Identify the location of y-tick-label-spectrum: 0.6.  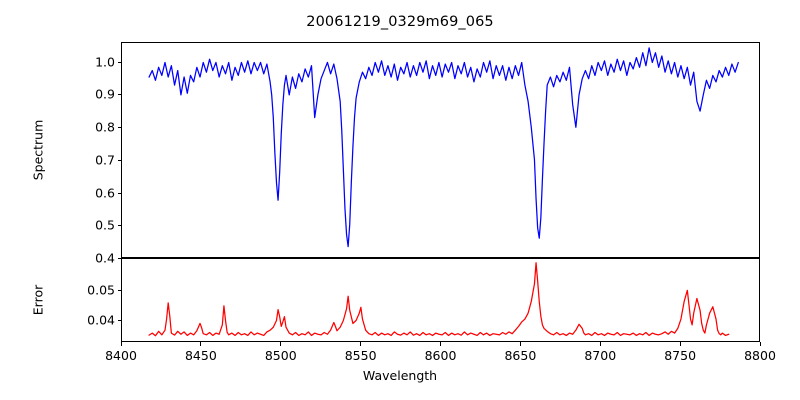
(105, 193).